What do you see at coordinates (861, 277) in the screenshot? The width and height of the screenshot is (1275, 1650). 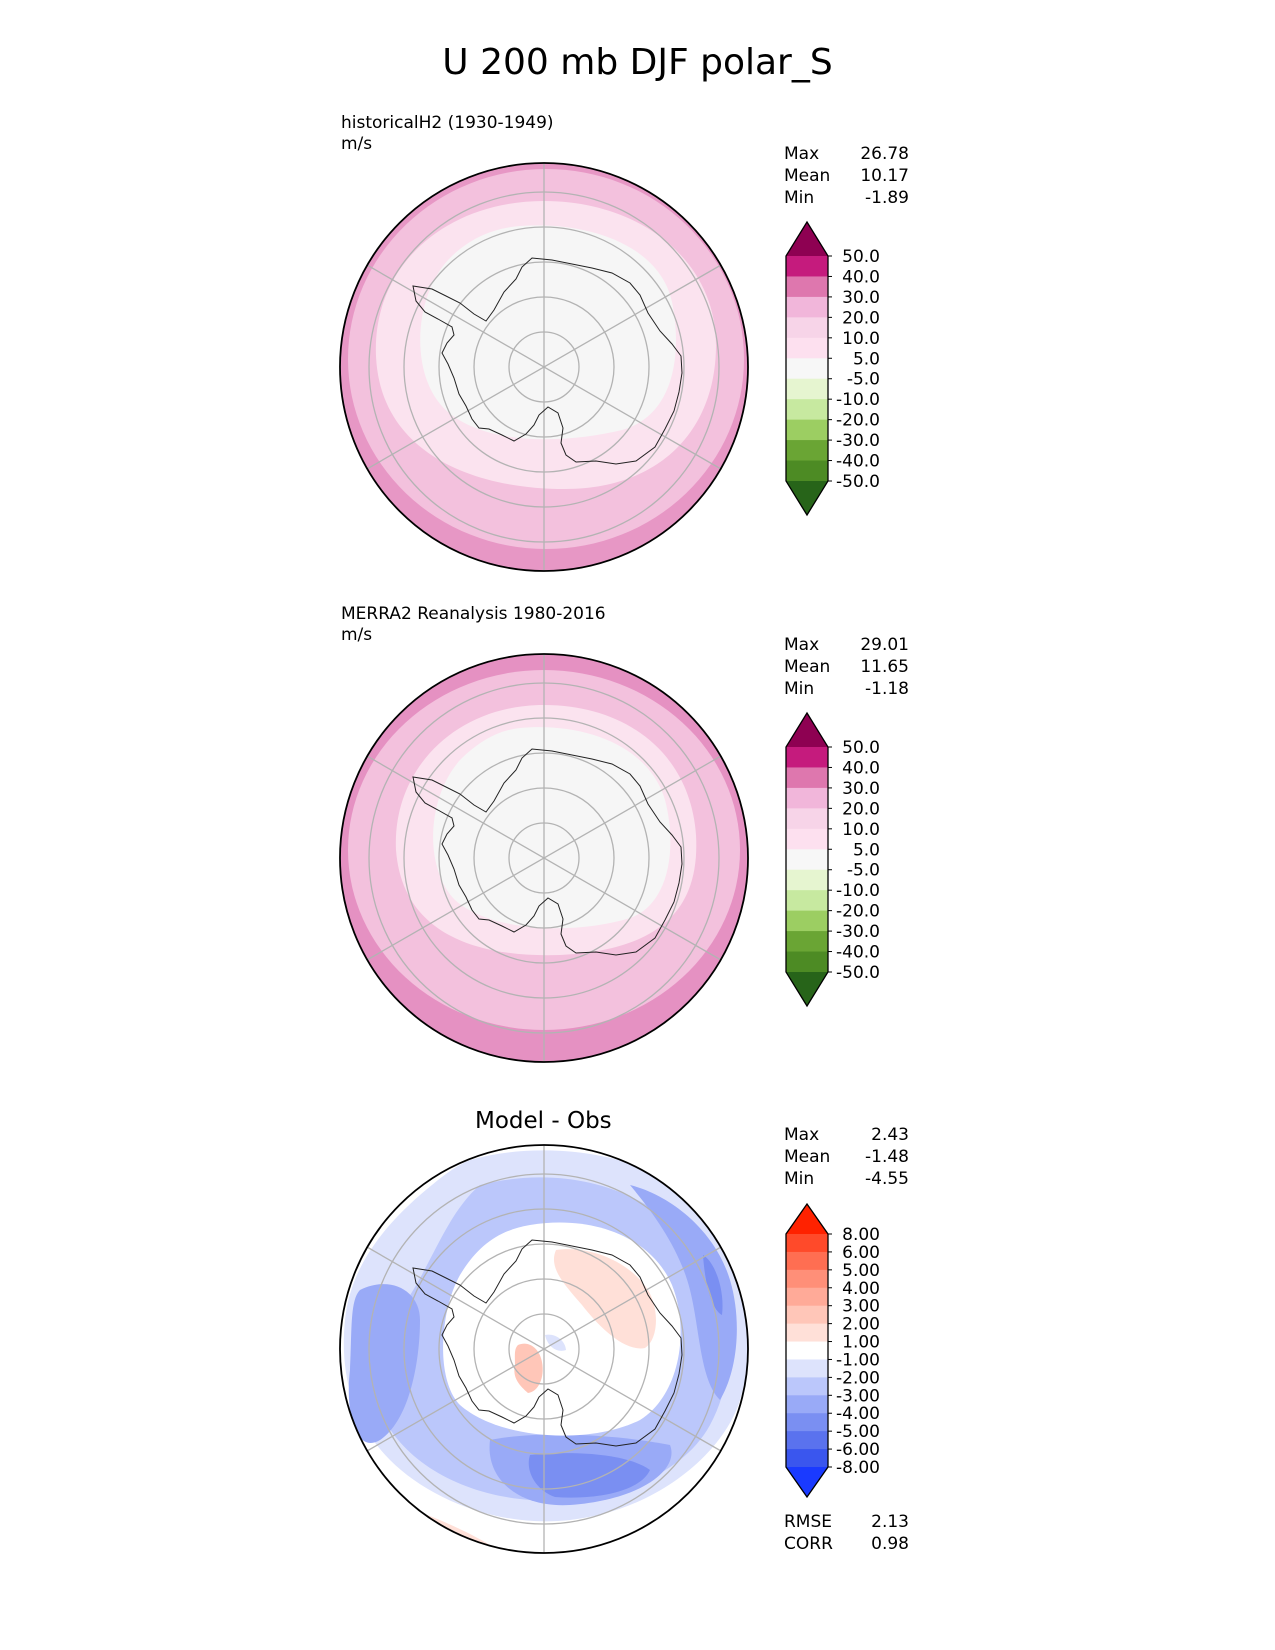 I see `colorbar-1-tick-label: 40.0` at bounding box center [861, 277].